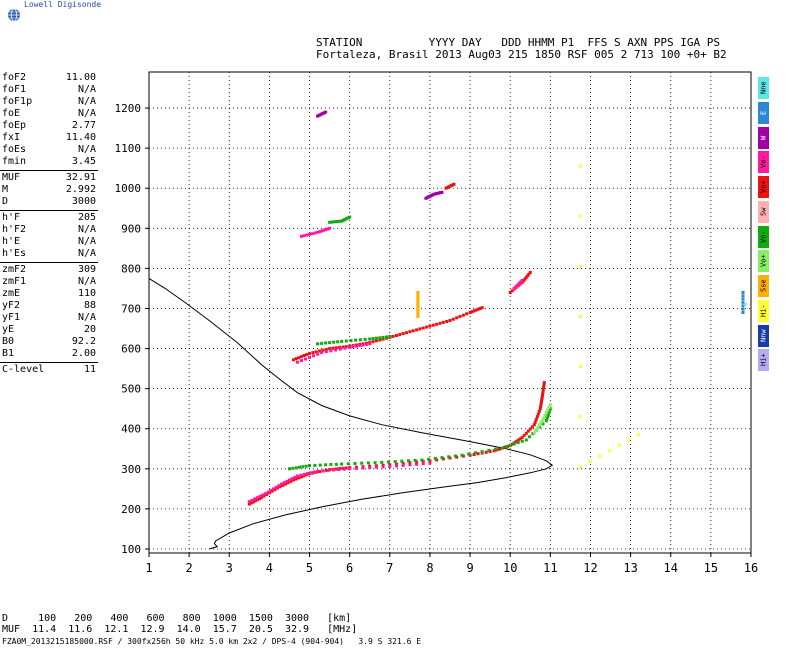  Describe the element at coordinates (11, 241) in the screenshot. I see `param-name: h'E` at that location.